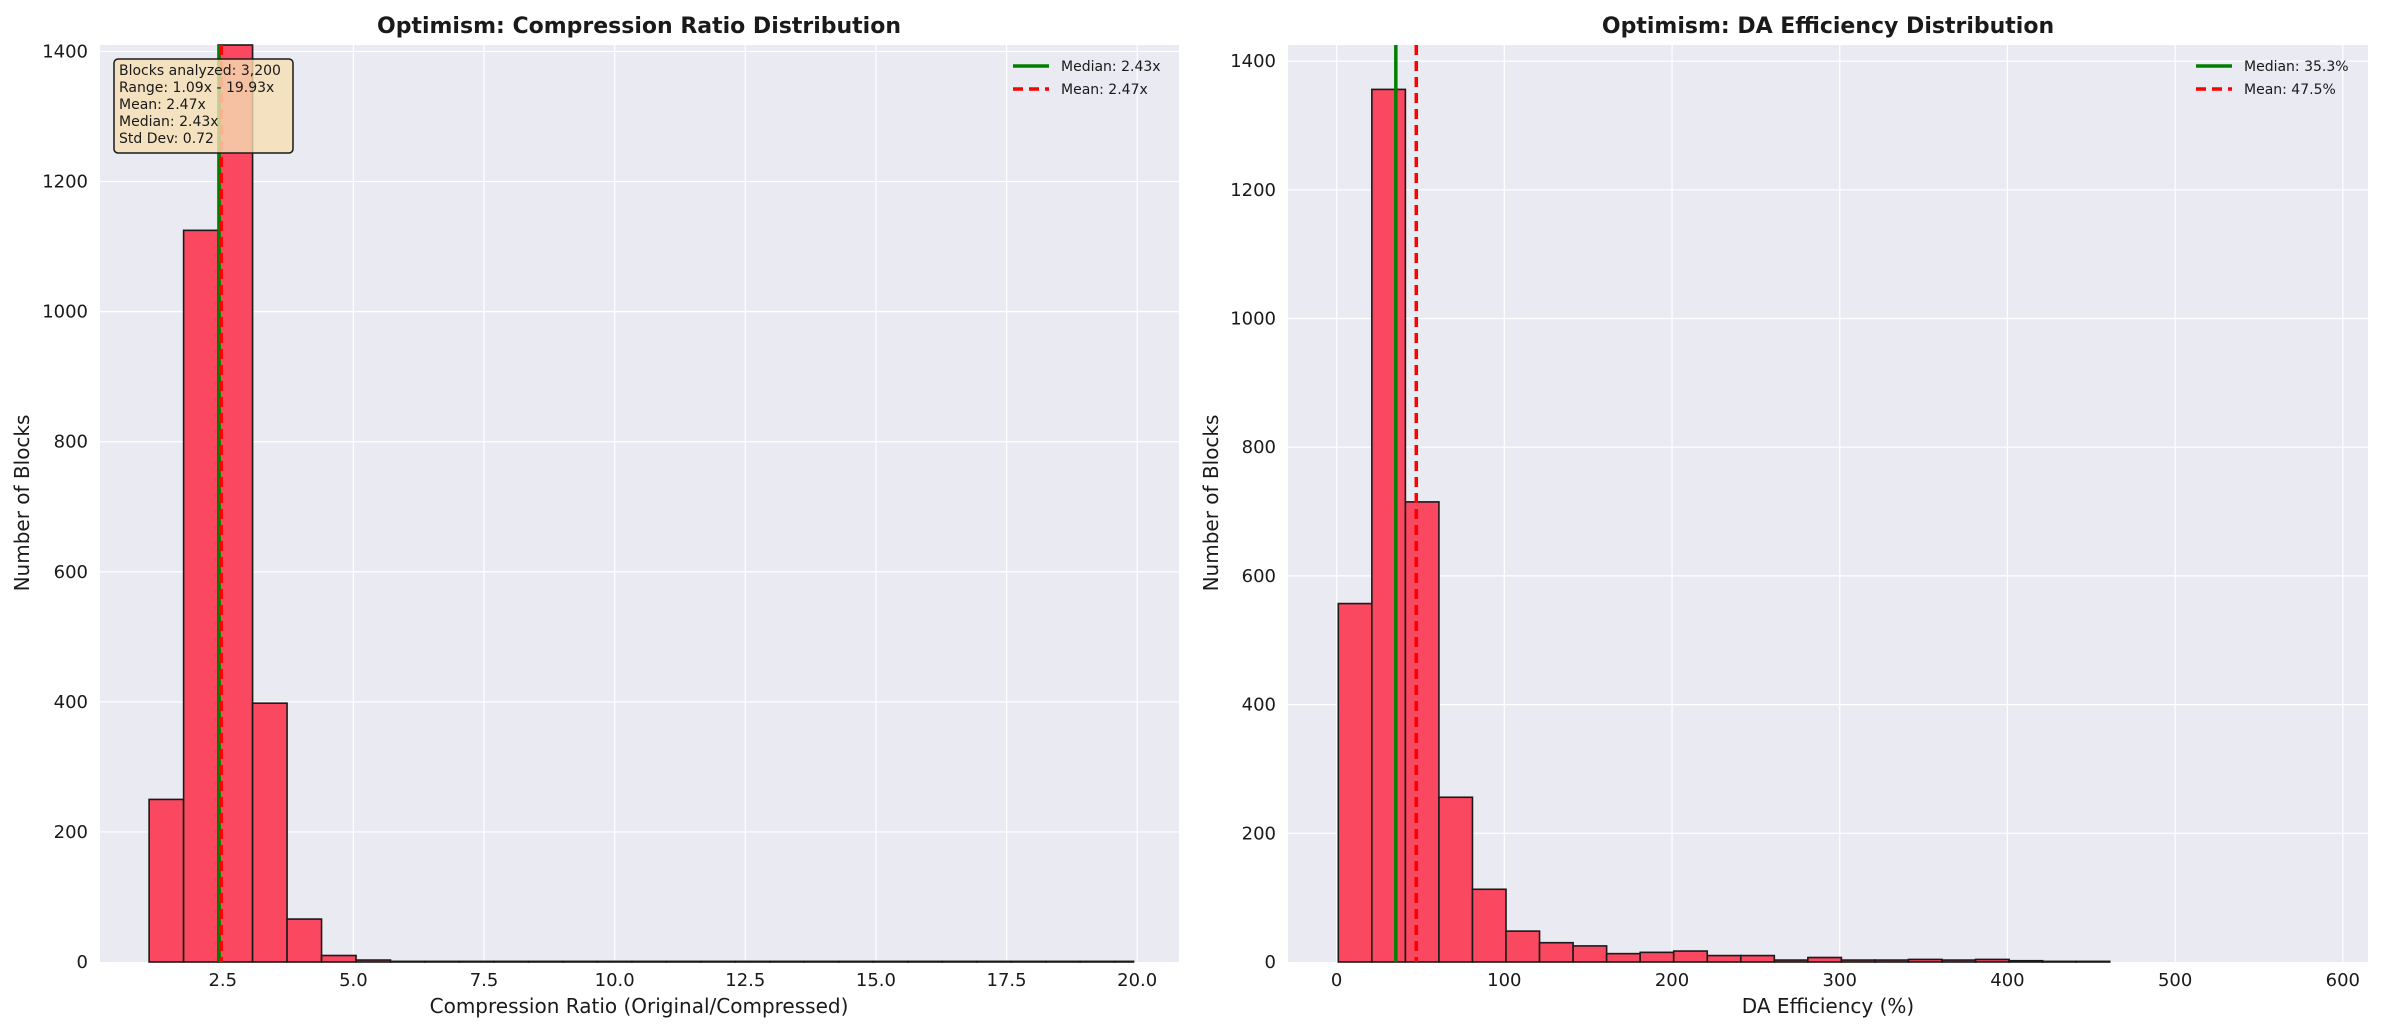 The height and width of the screenshot is (1031, 2384). What do you see at coordinates (2296, 67) in the screenshot?
I see `legend-median-label: Median: 35.3%` at bounding box center [2296, 67].